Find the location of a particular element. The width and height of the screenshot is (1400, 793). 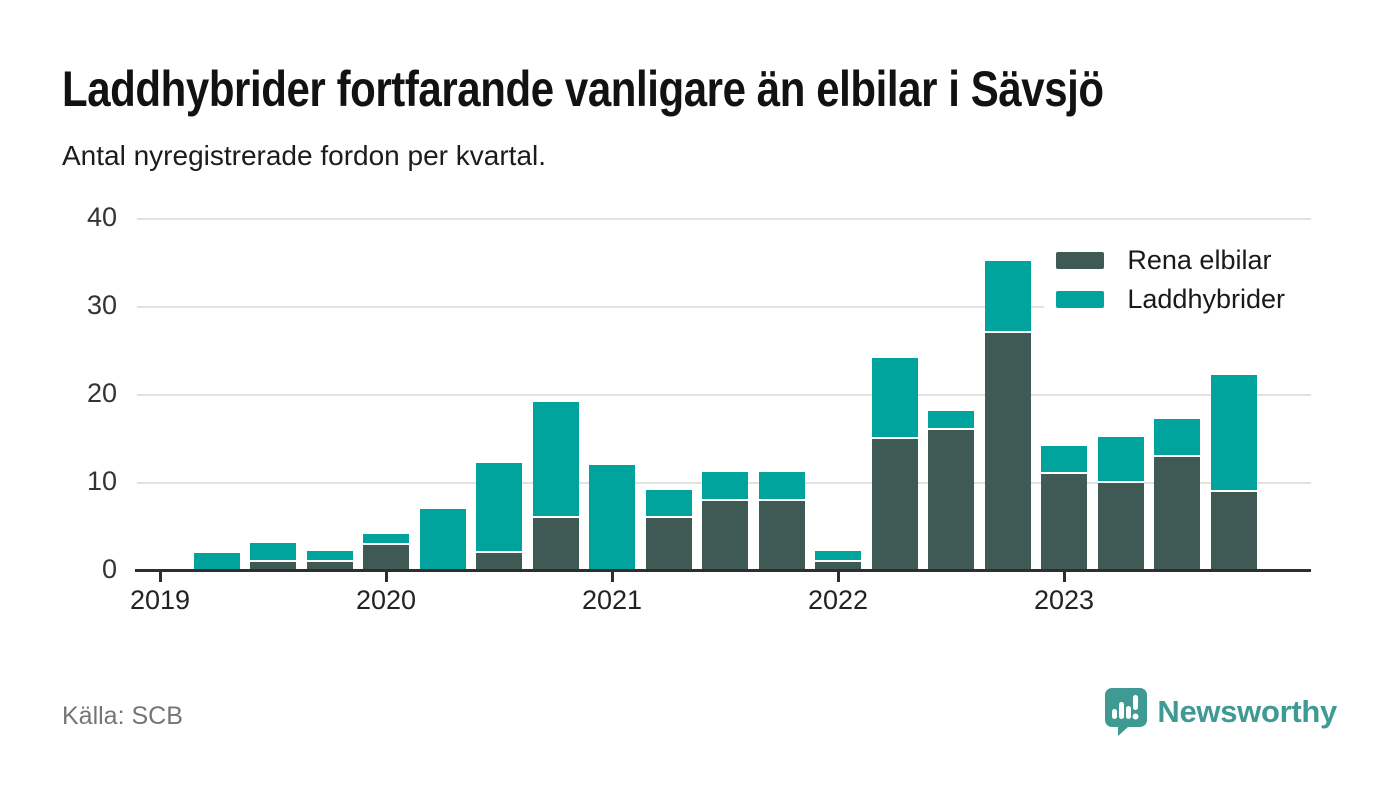

y-axis-label: 10 is located at coordinates (101, 481).